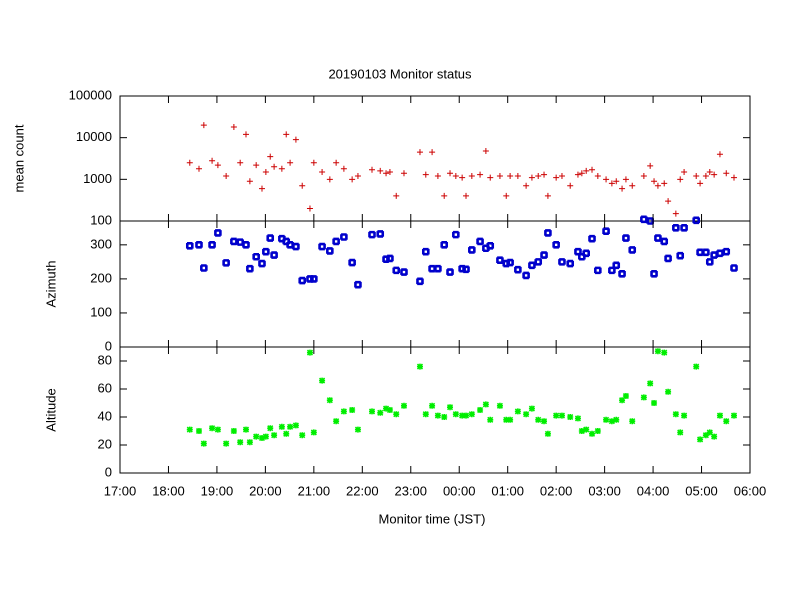 Image resolution: width=800 pixels, height=600 pixels. I want to click on y-tick-label: 200, so click(101, 277).